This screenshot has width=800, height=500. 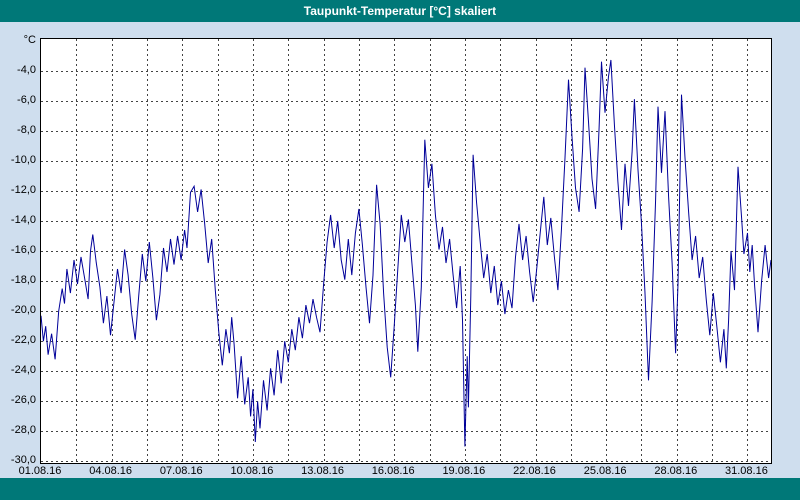 I want to click on y-axis-tick-label: -12,0, so click(x=23, y=189).